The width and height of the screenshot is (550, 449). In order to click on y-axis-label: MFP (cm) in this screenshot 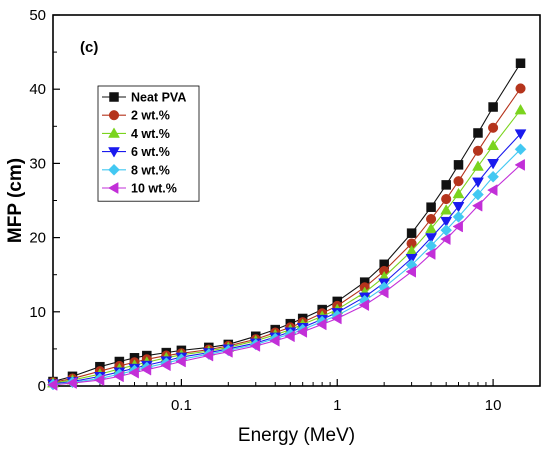, I will do `click(15, 200)`.